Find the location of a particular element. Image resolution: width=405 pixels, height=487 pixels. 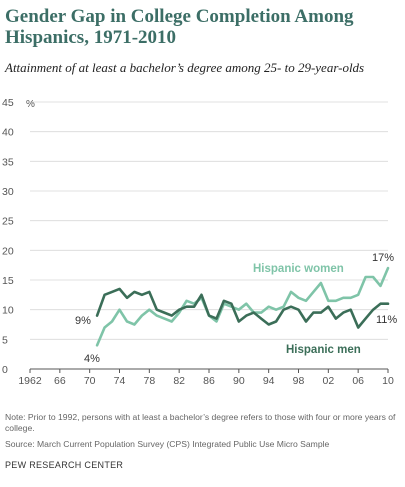

y-tick-label: 30 is located at coordinates (8, 192).